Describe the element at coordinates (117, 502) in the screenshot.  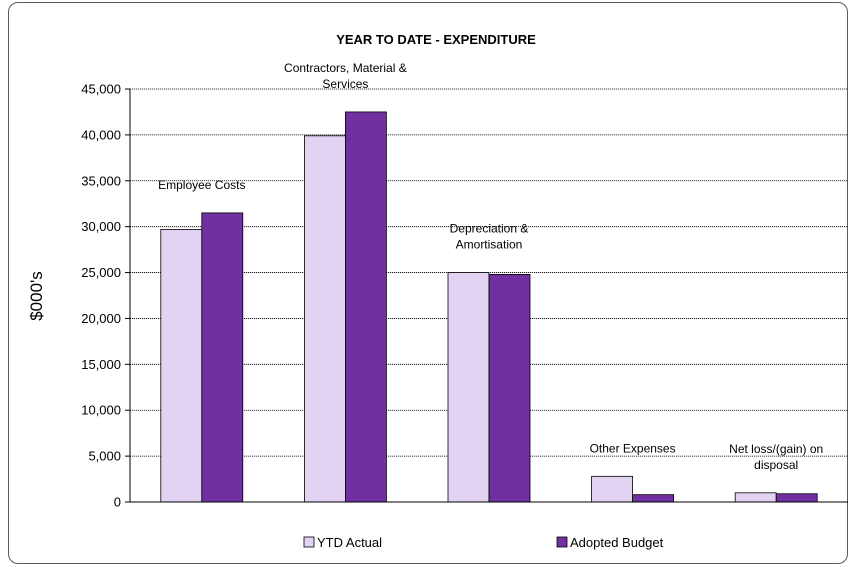
I see `y-tick-label: 0` at that location.